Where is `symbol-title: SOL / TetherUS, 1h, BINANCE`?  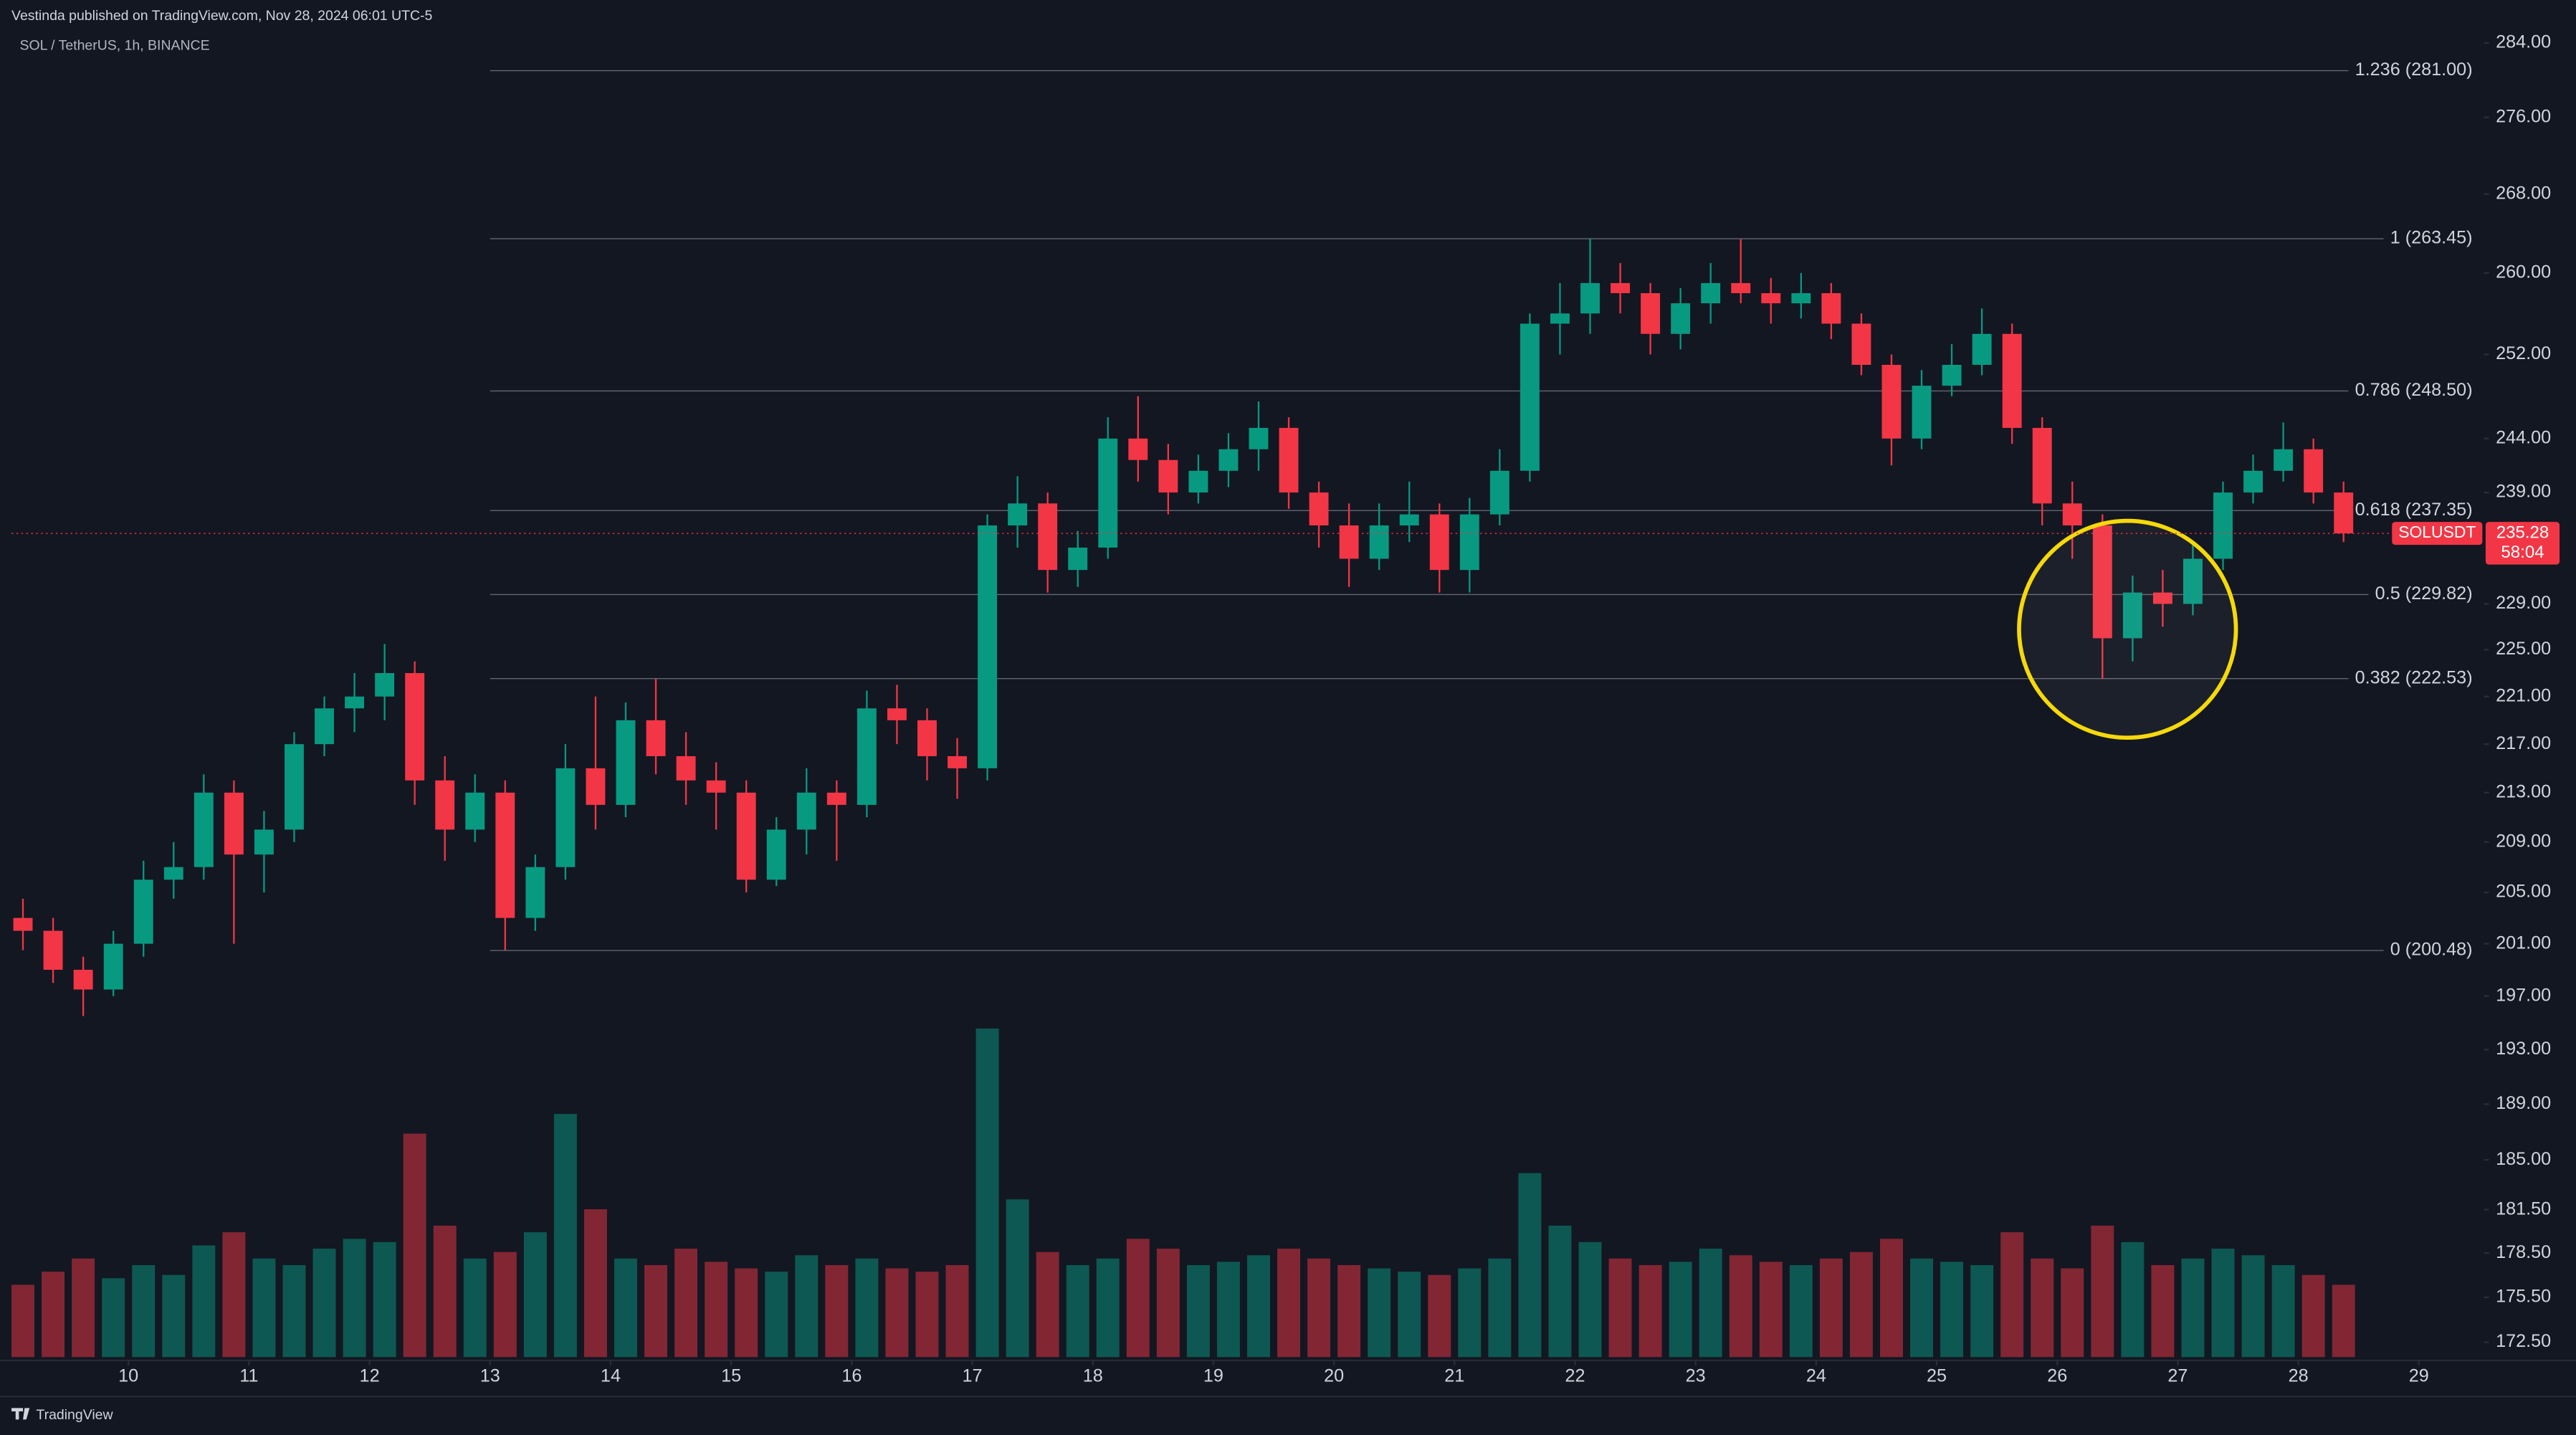 symbol-title: SOL / TetherUS, 1h, BINANCE is located at coordinates (115, 45).